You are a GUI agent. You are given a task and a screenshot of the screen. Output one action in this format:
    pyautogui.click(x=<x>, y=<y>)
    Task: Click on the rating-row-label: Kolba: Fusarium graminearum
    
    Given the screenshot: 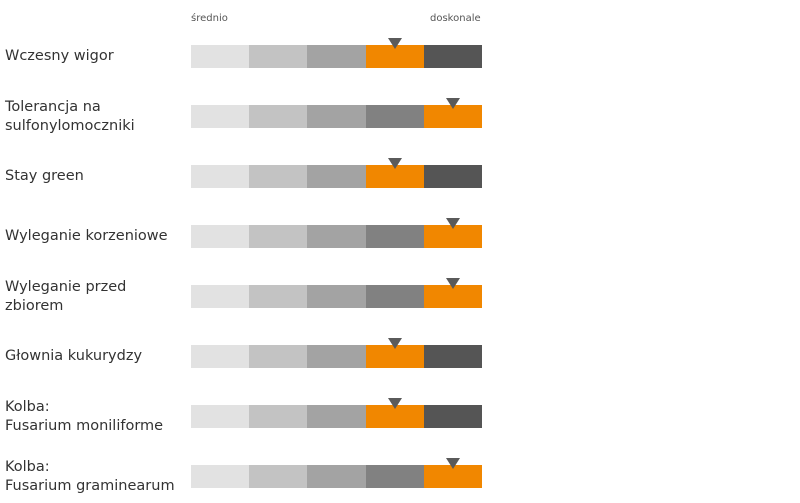 What is the action you would take?
    pyautogui.click(x=90, y=476)
    